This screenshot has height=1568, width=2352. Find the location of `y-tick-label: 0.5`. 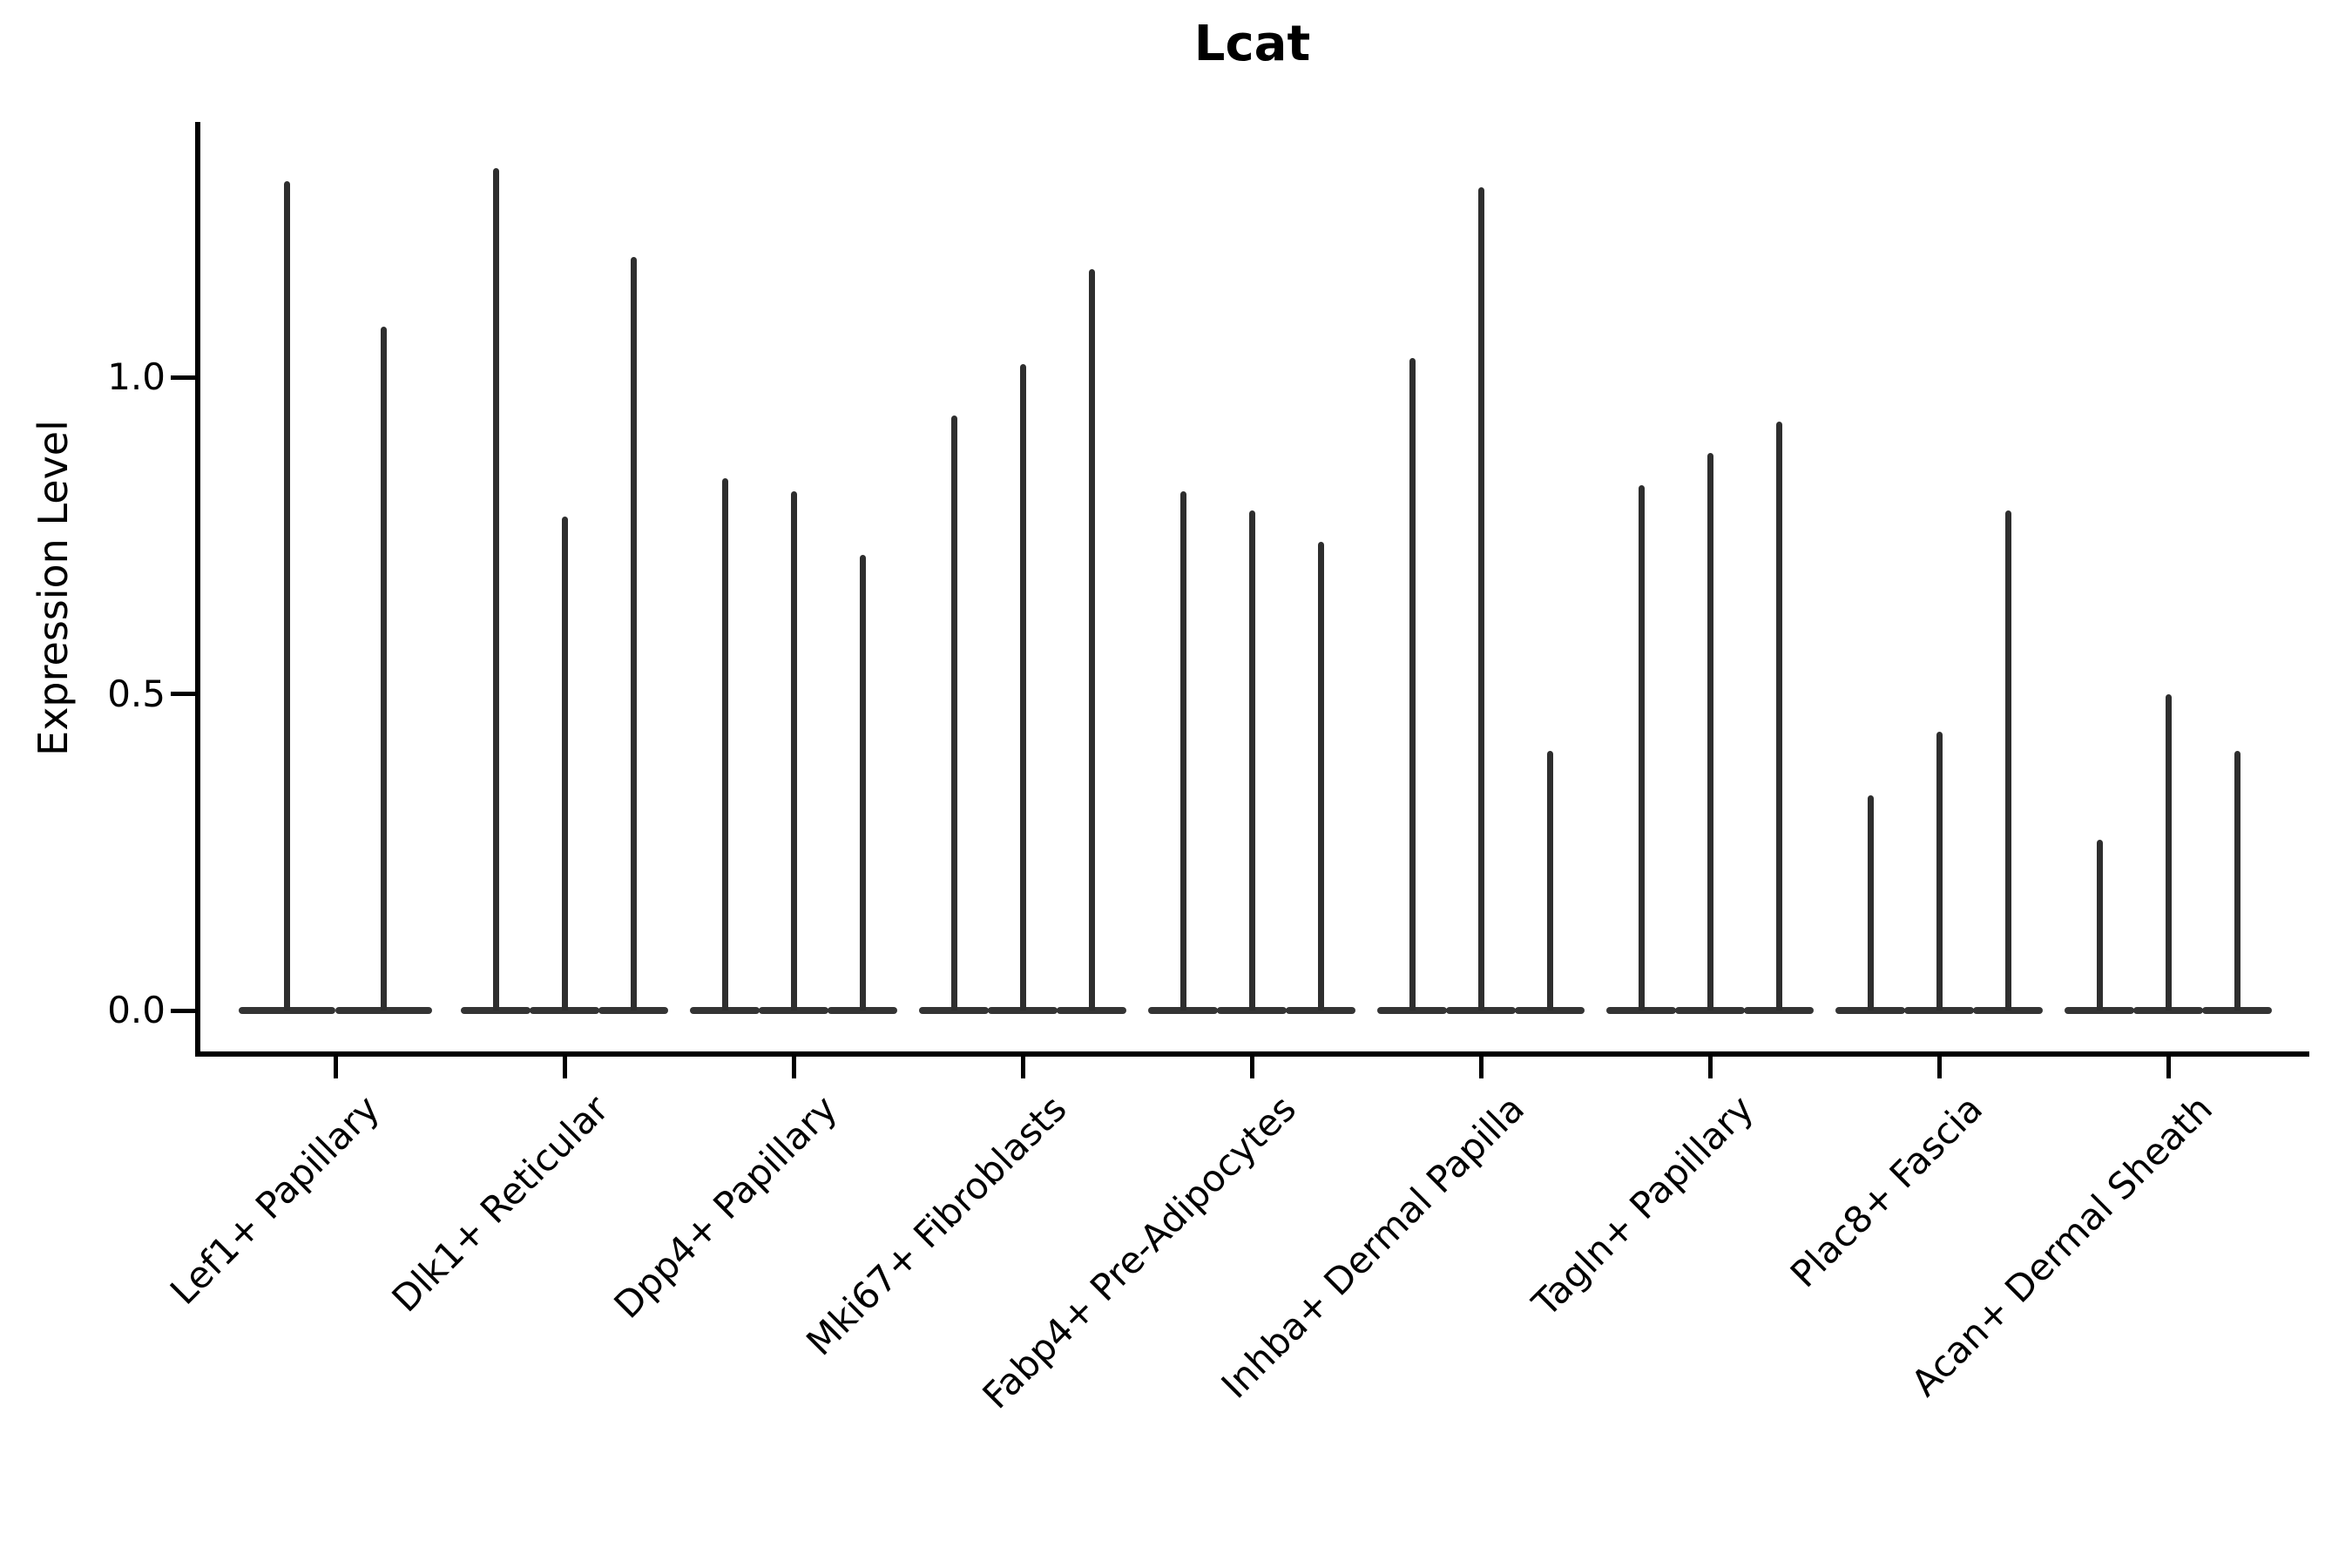

y-tick-label: 0.5 is located at coordinates (136, 693).